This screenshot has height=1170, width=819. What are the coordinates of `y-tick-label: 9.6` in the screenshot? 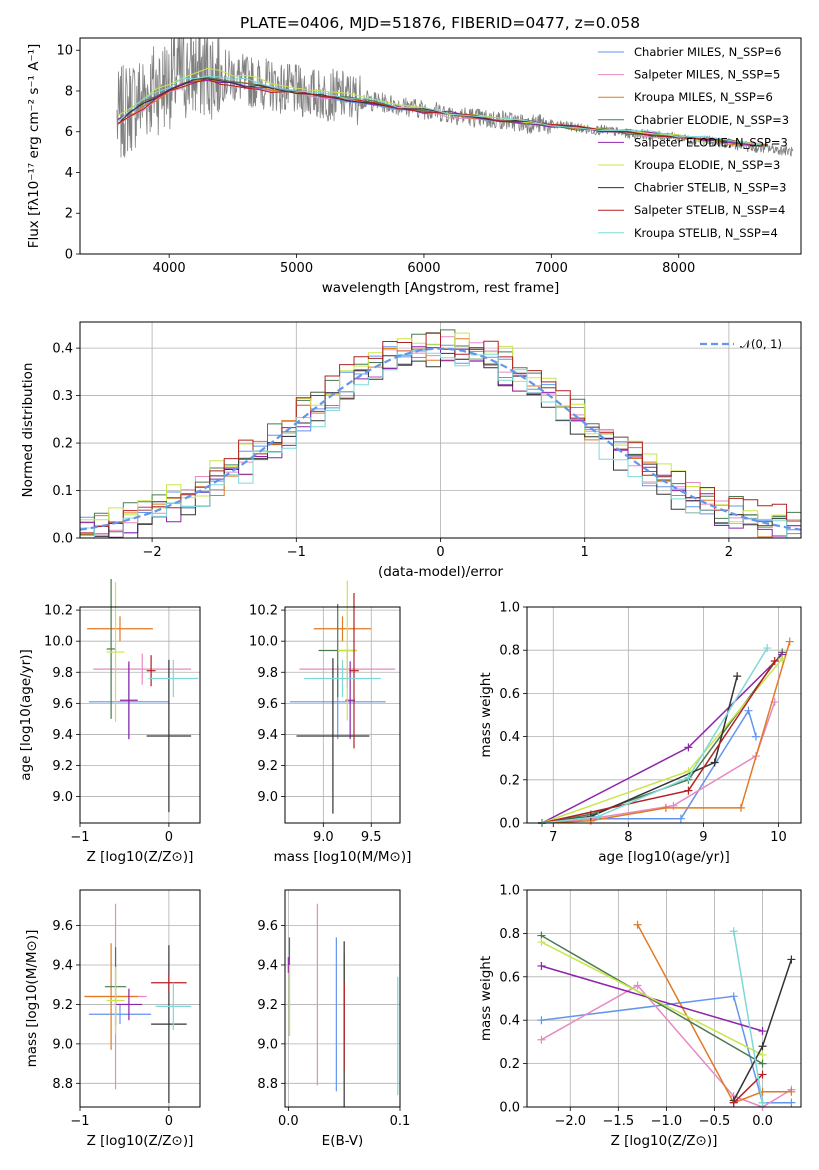 It's located at (62, 704).